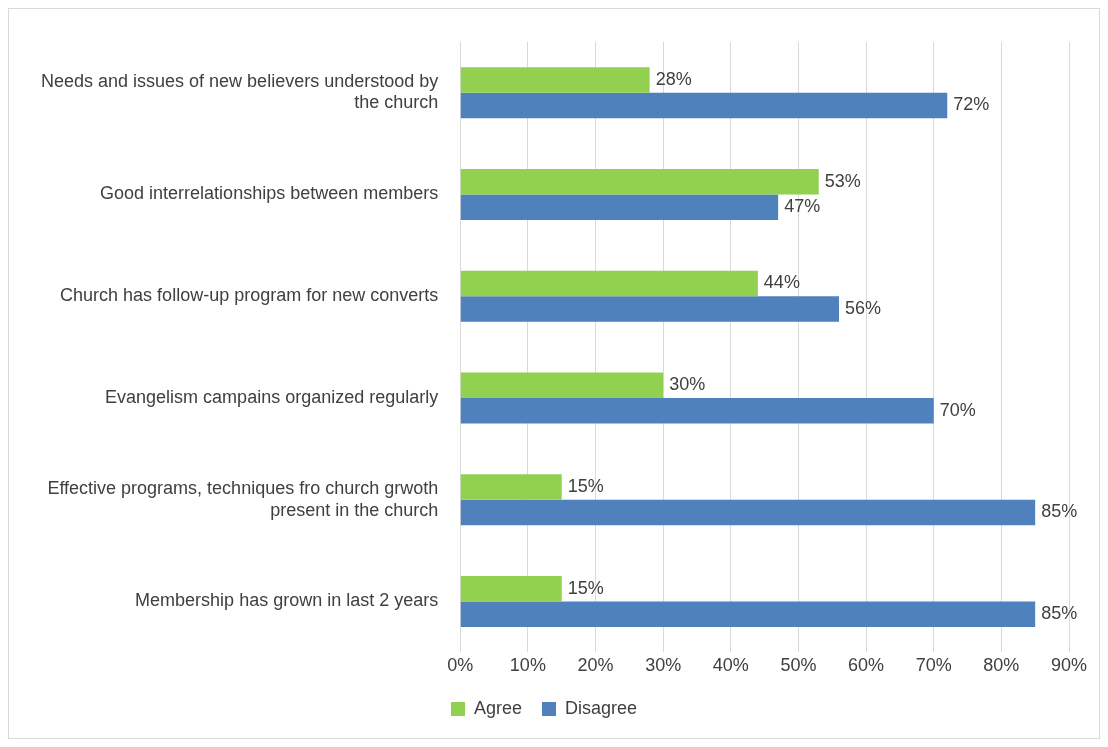 Image resolution: width=1108 pixels, height=747 pixels. What do you see at coordinates (595, 665) in the screenshot?
I see `x-tick-label: 20%` at bounding box center [595, 665].